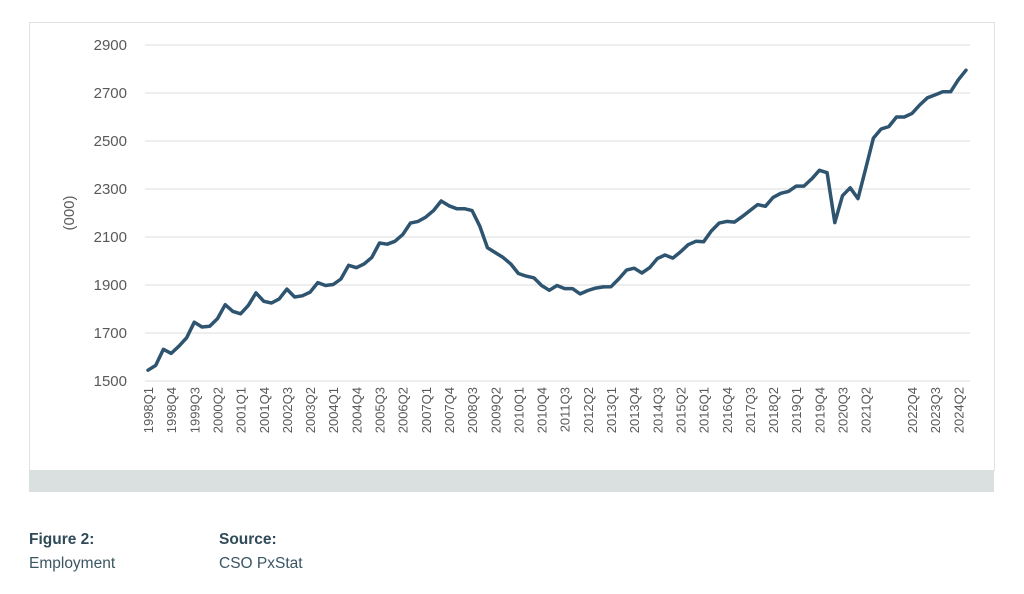 The width and height of the screenshot is (1024, 594). I want to click on x-tick-label: 1999Q3, so click(194, 410).